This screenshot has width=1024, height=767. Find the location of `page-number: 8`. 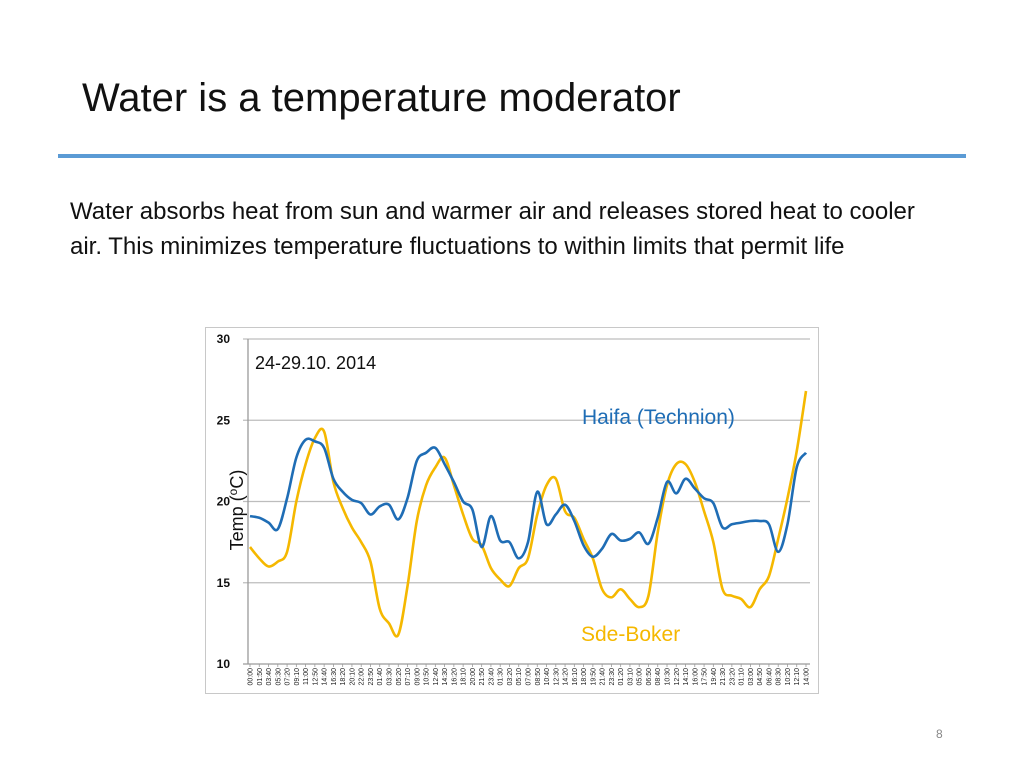

page-number: 8 is located at coordinates (939, 734).